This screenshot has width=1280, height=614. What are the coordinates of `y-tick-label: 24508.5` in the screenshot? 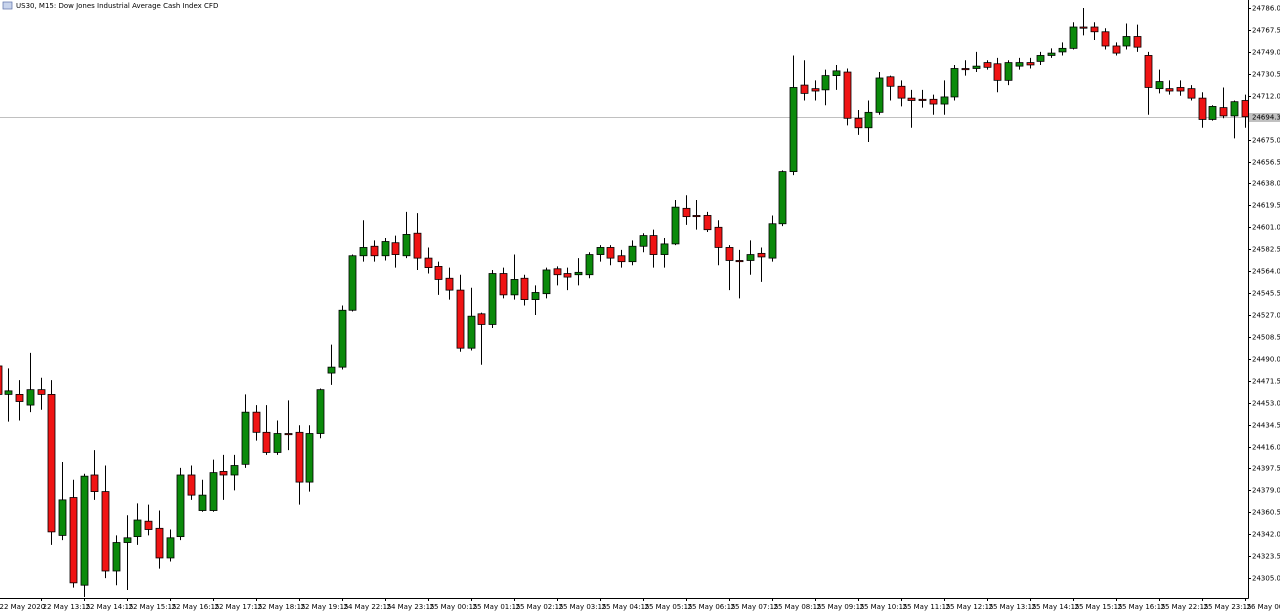 It's located at (1266, 338).